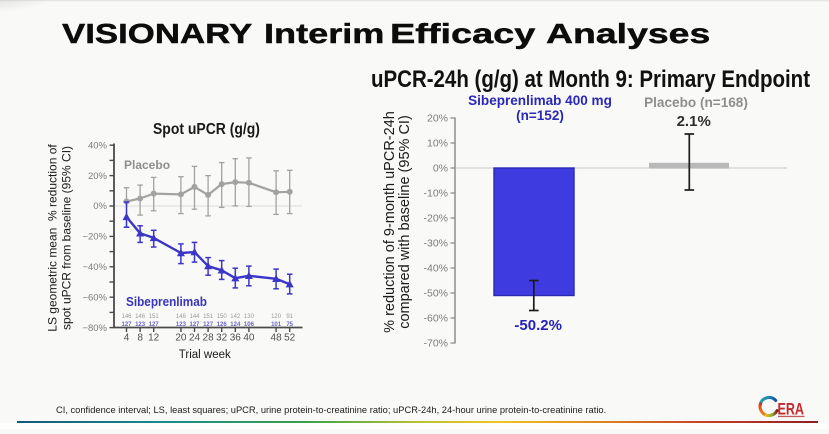 This screenshot has height=434, width=829. What do you see at coordinates (435, 194) in the screenshot?
I see `svg-text: -10%` at bounding box center [435, 194].